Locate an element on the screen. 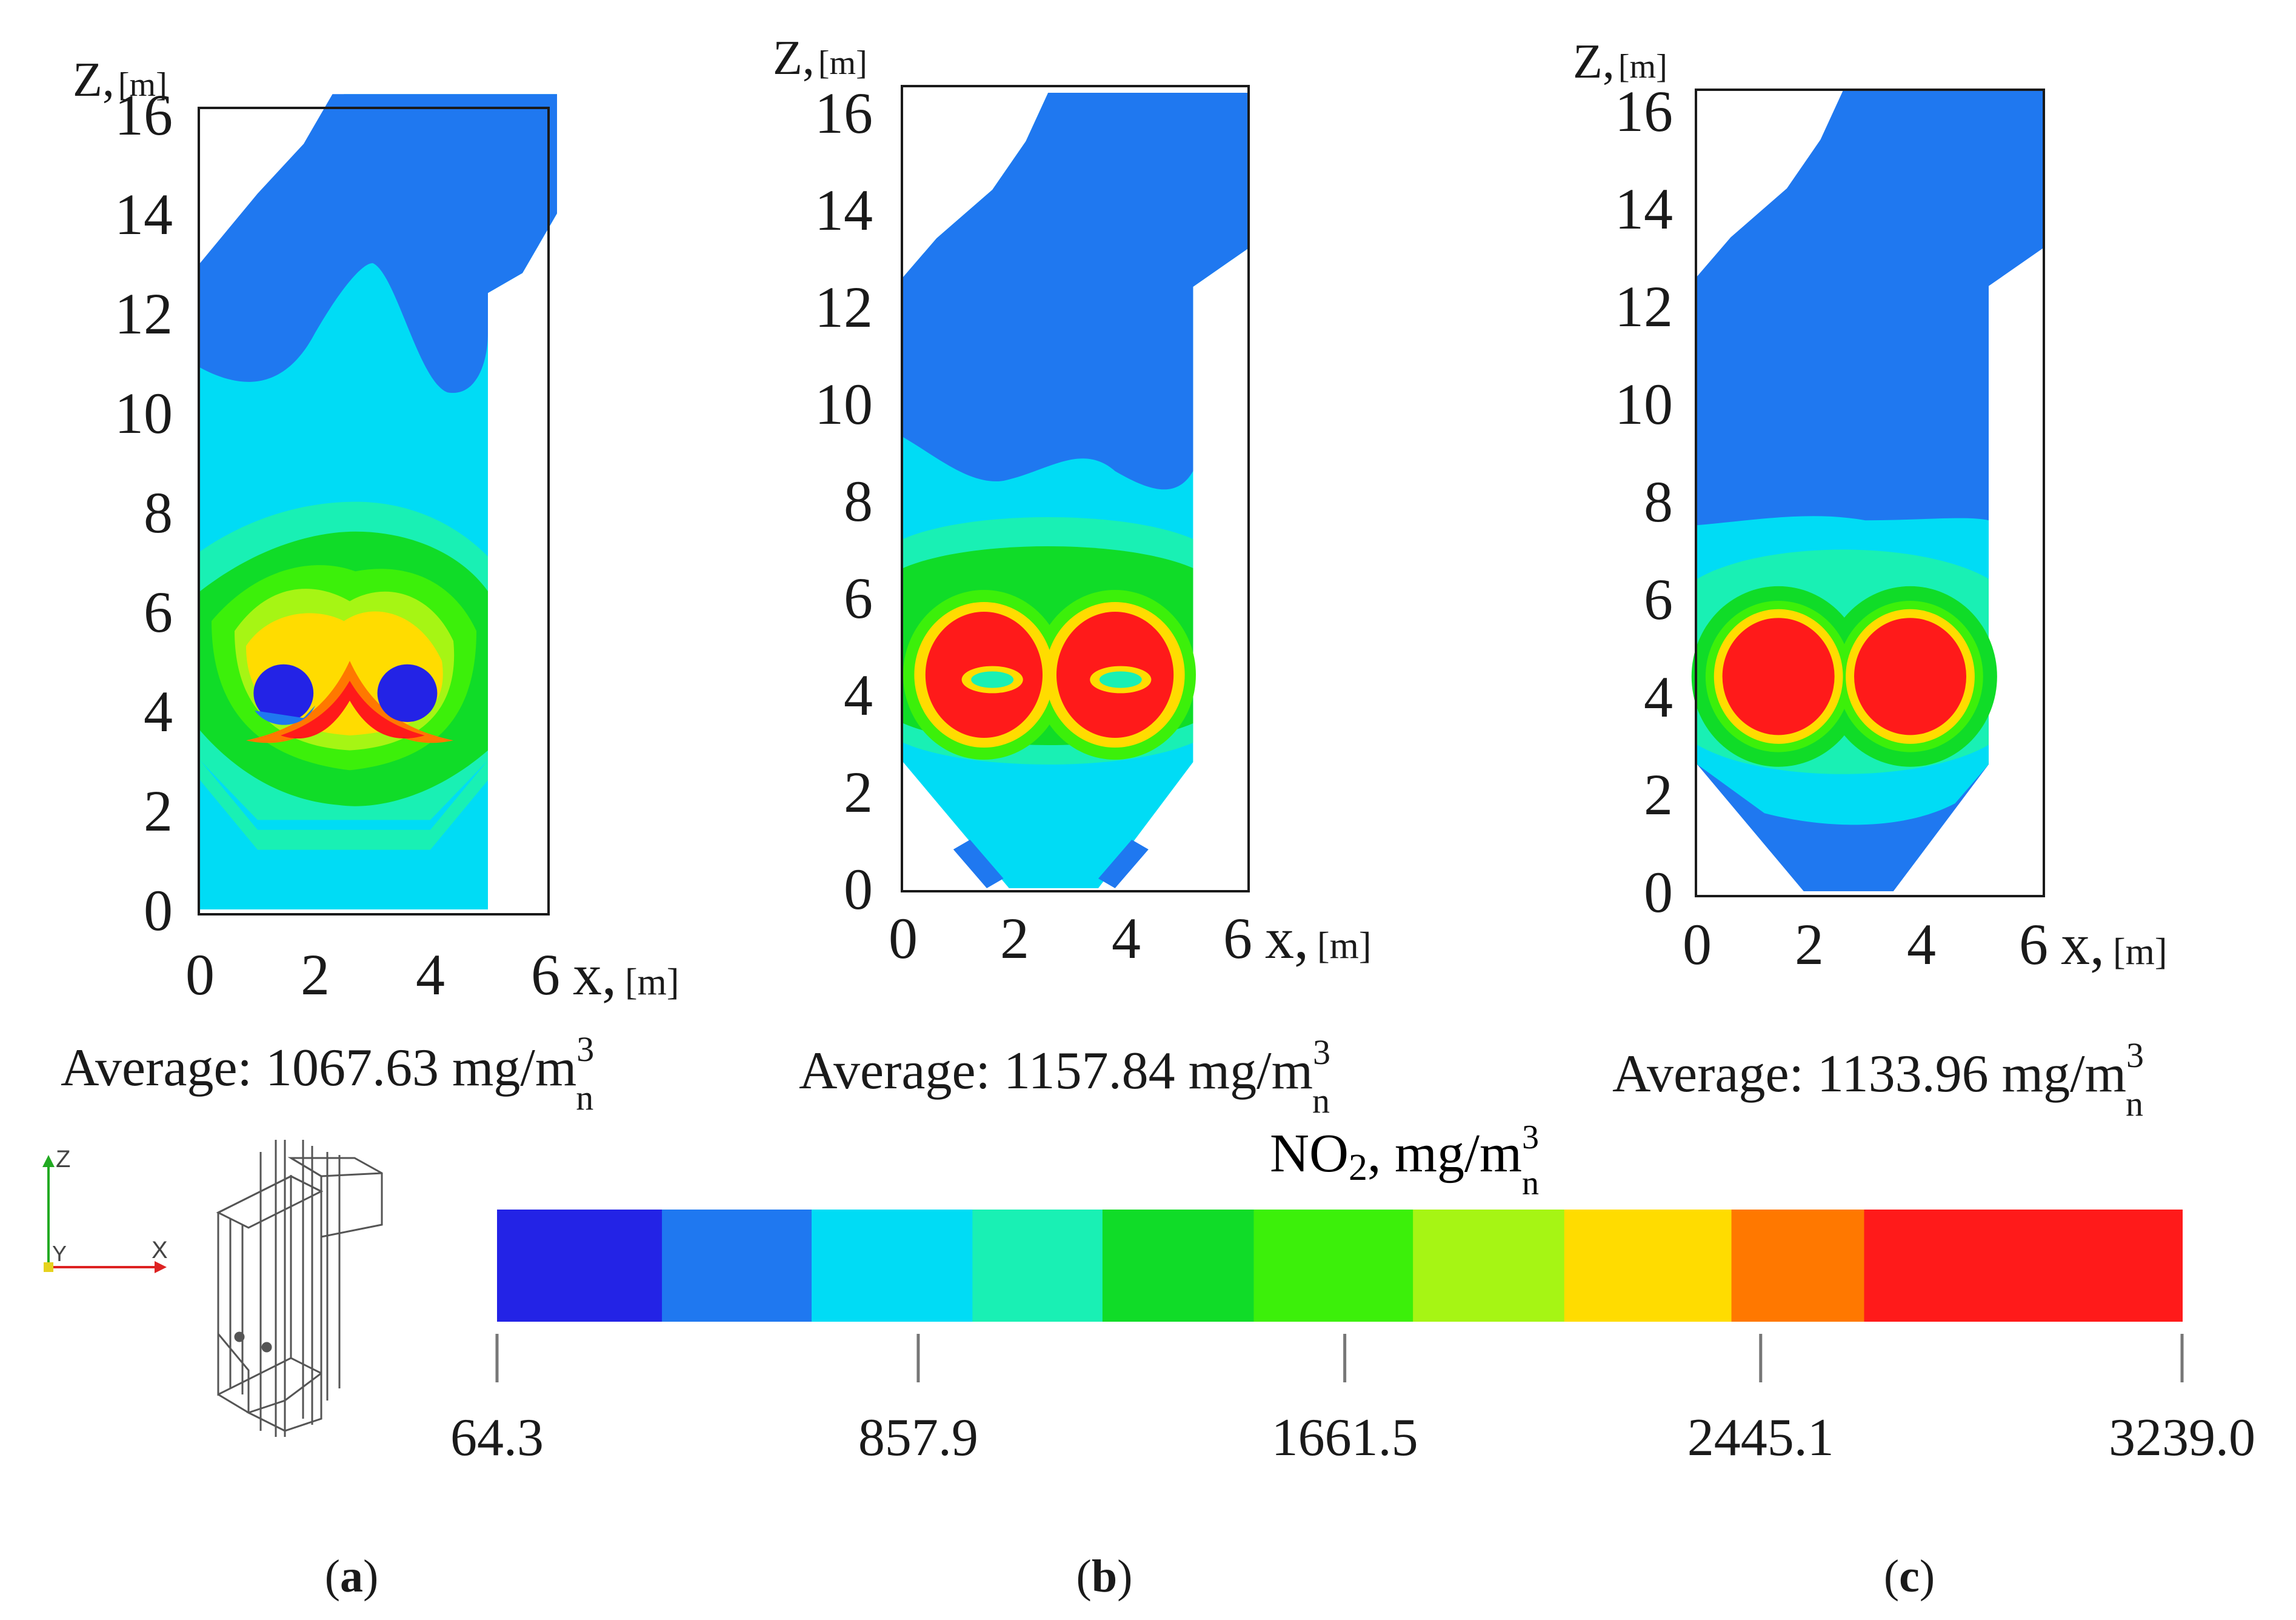 Image resolution: width=2296 pixels, height=1620 pixels. contour-field-c is located at coordinates (1868, 490).